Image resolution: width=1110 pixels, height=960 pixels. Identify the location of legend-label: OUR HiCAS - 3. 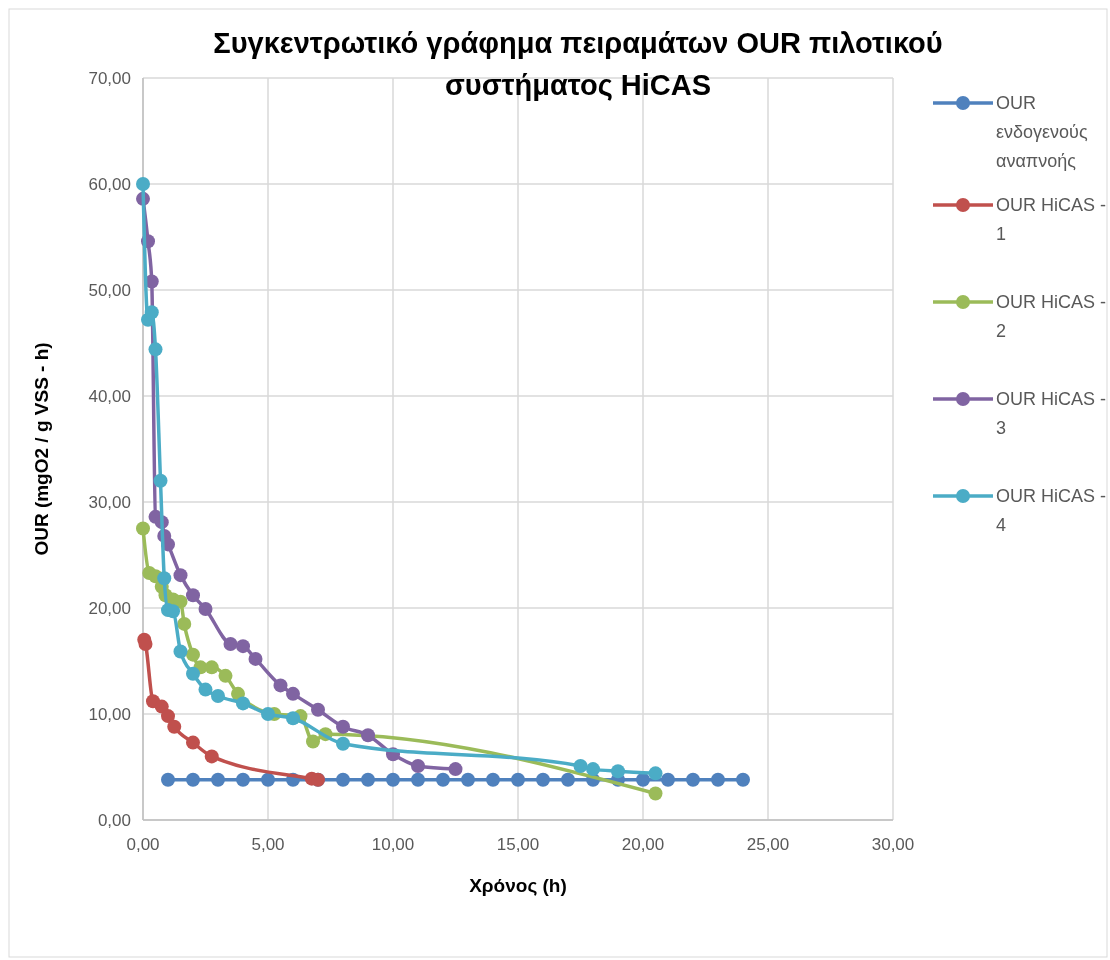
(1051, 414).